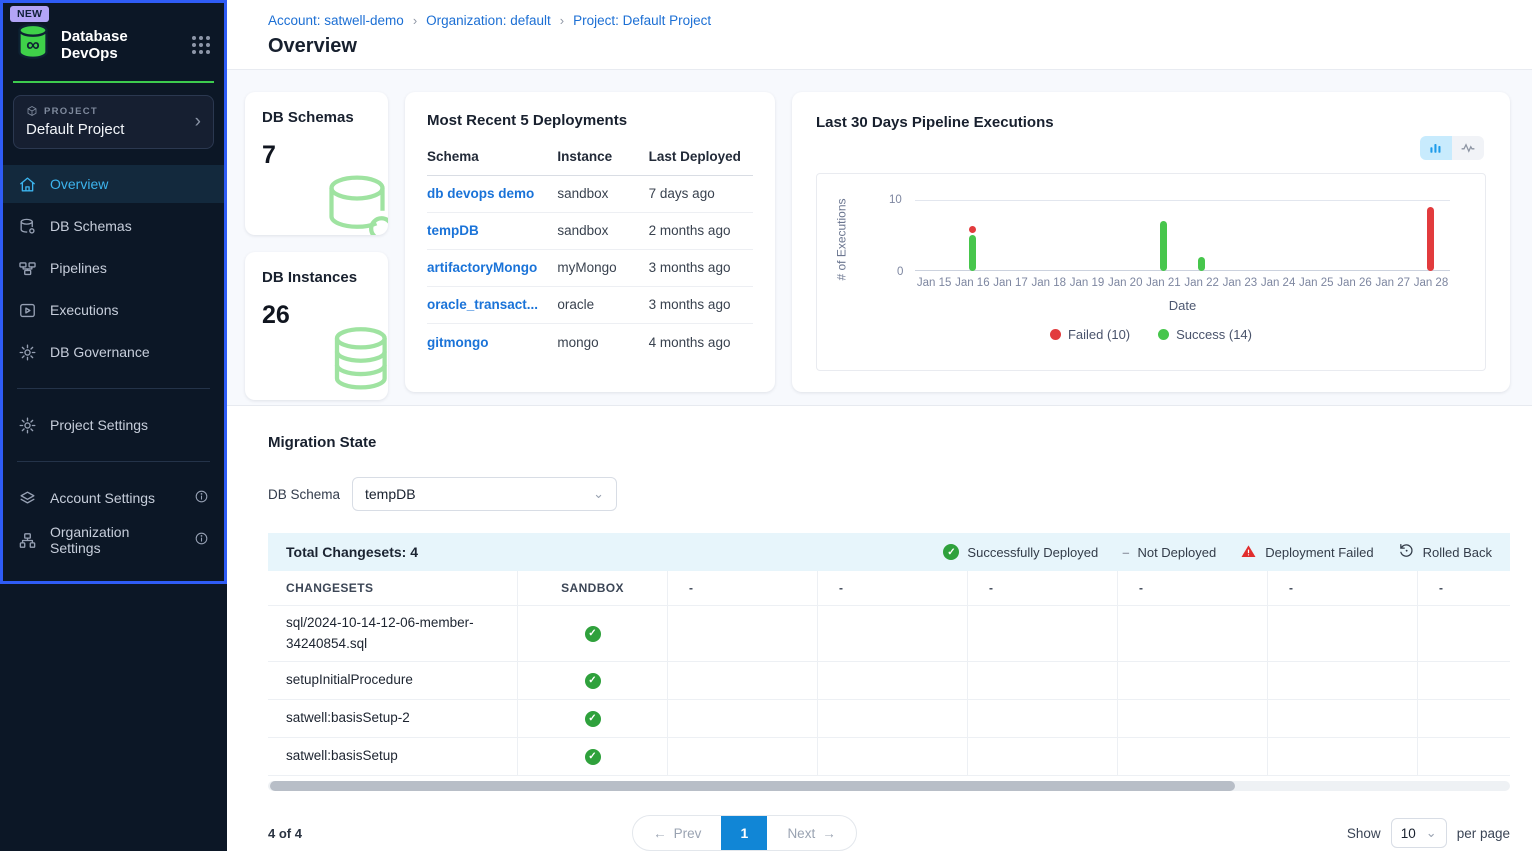 The height and width of the screenshot is (851, 1532). I want to click on legend-label: Rolled Back, so click(1457, 552).